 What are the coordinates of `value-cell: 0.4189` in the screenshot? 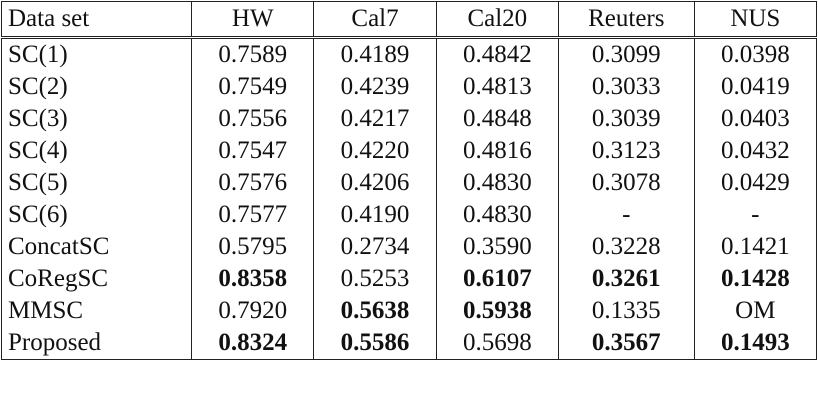 It's located at (375, 54).